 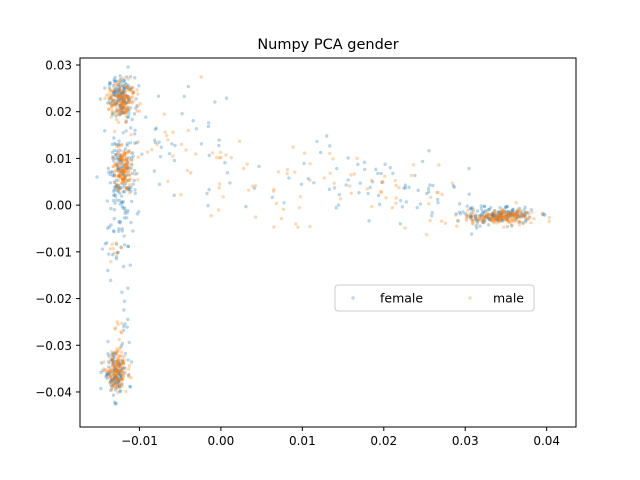 What do you see at coordinates (508, 298) in the screenshot?
I see `legend-label-male: male` at bounding box center [508, 298].